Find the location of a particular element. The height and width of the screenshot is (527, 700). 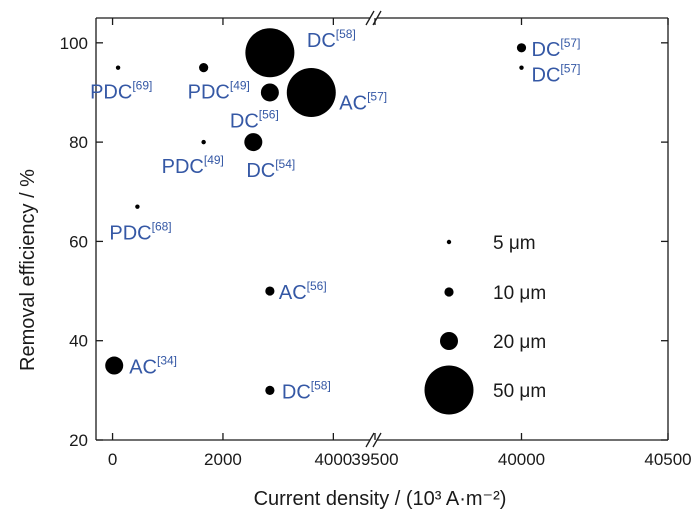

y-tick-label: 60 is located at coordinates (78, 241).